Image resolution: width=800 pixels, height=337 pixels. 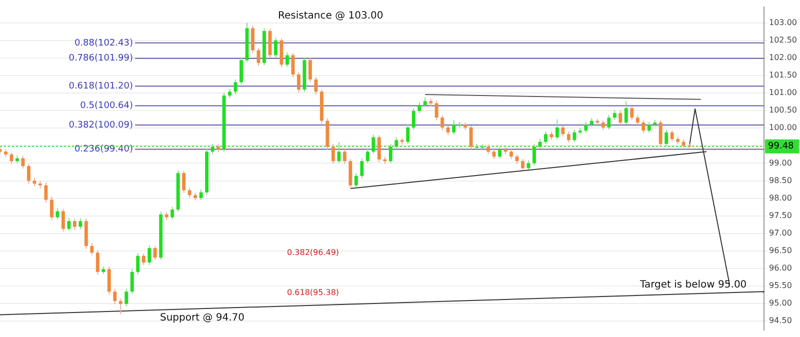 What do you see at coordinates (106, 106) in the screenshot?
I see `ref-line-label: 0.5(100.64)` at bounding box center [106, 106].